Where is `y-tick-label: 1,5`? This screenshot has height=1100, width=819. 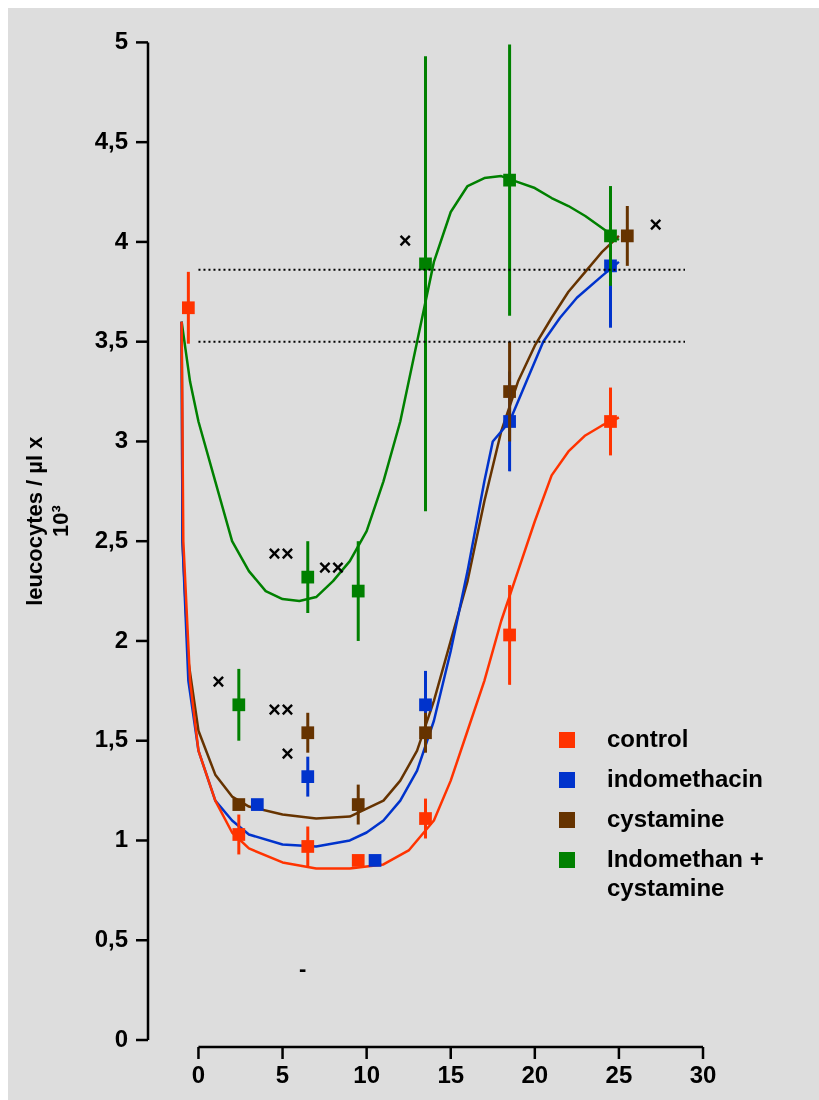 y-tick-label: 1,5 is located at coordinates (111, 739).